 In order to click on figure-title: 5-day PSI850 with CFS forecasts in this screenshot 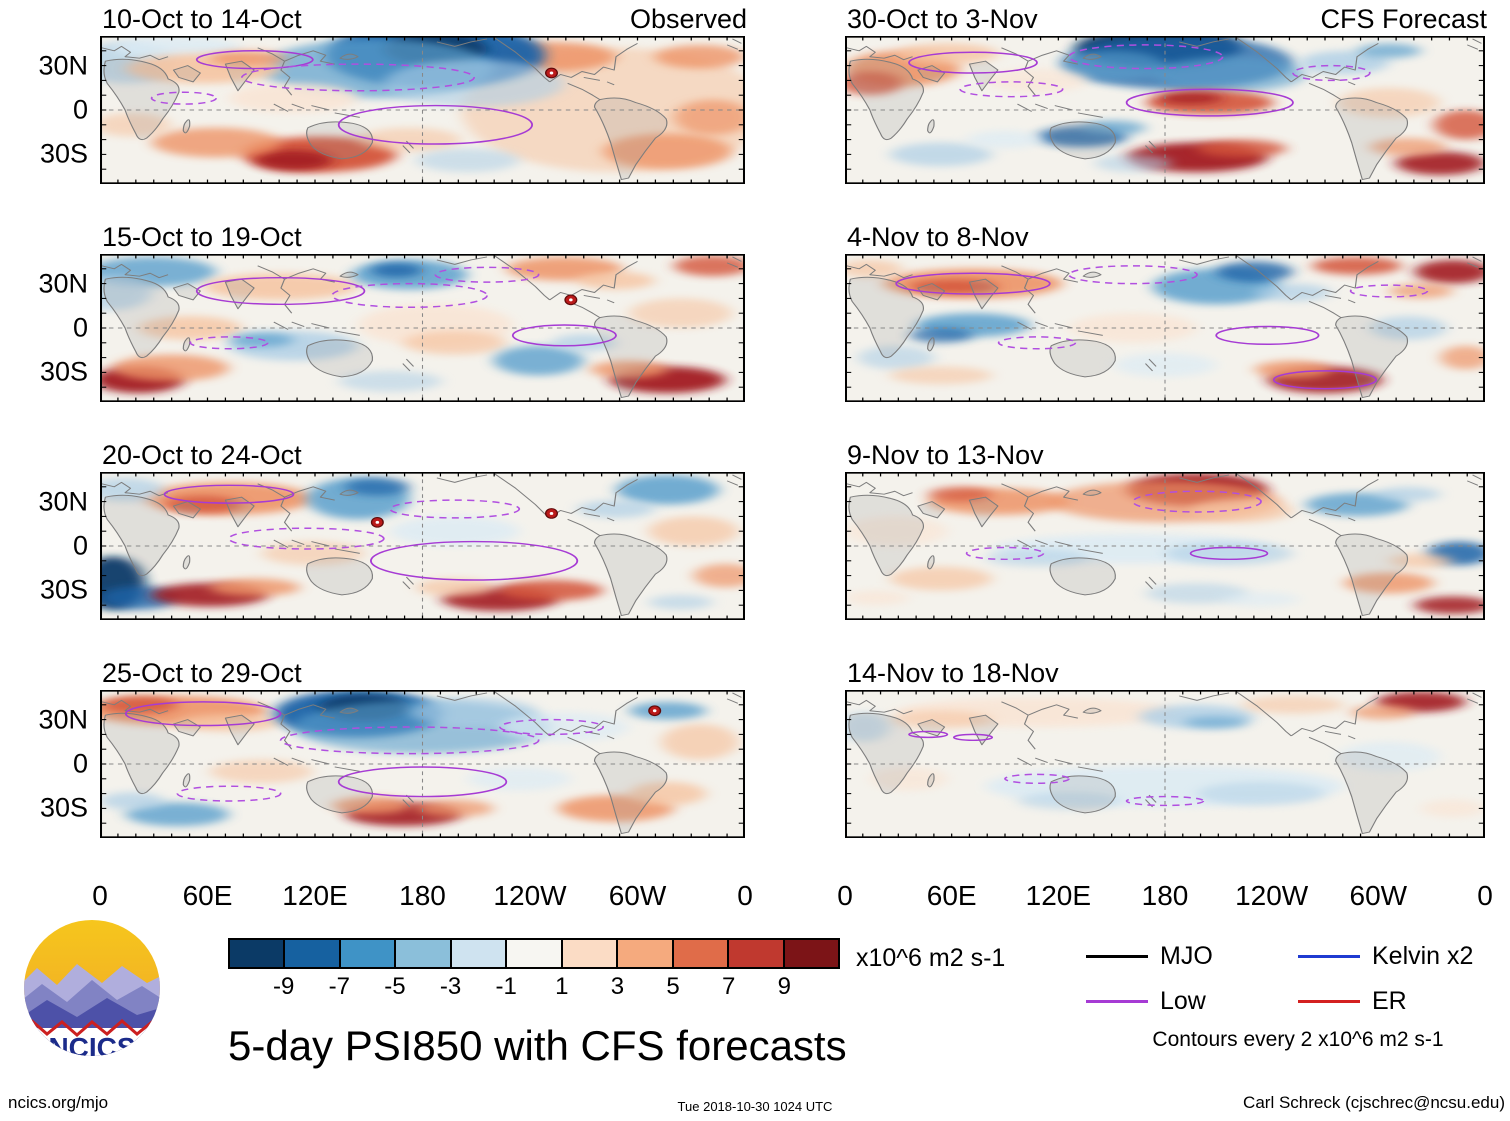, I will do `click(537, 1045)`.